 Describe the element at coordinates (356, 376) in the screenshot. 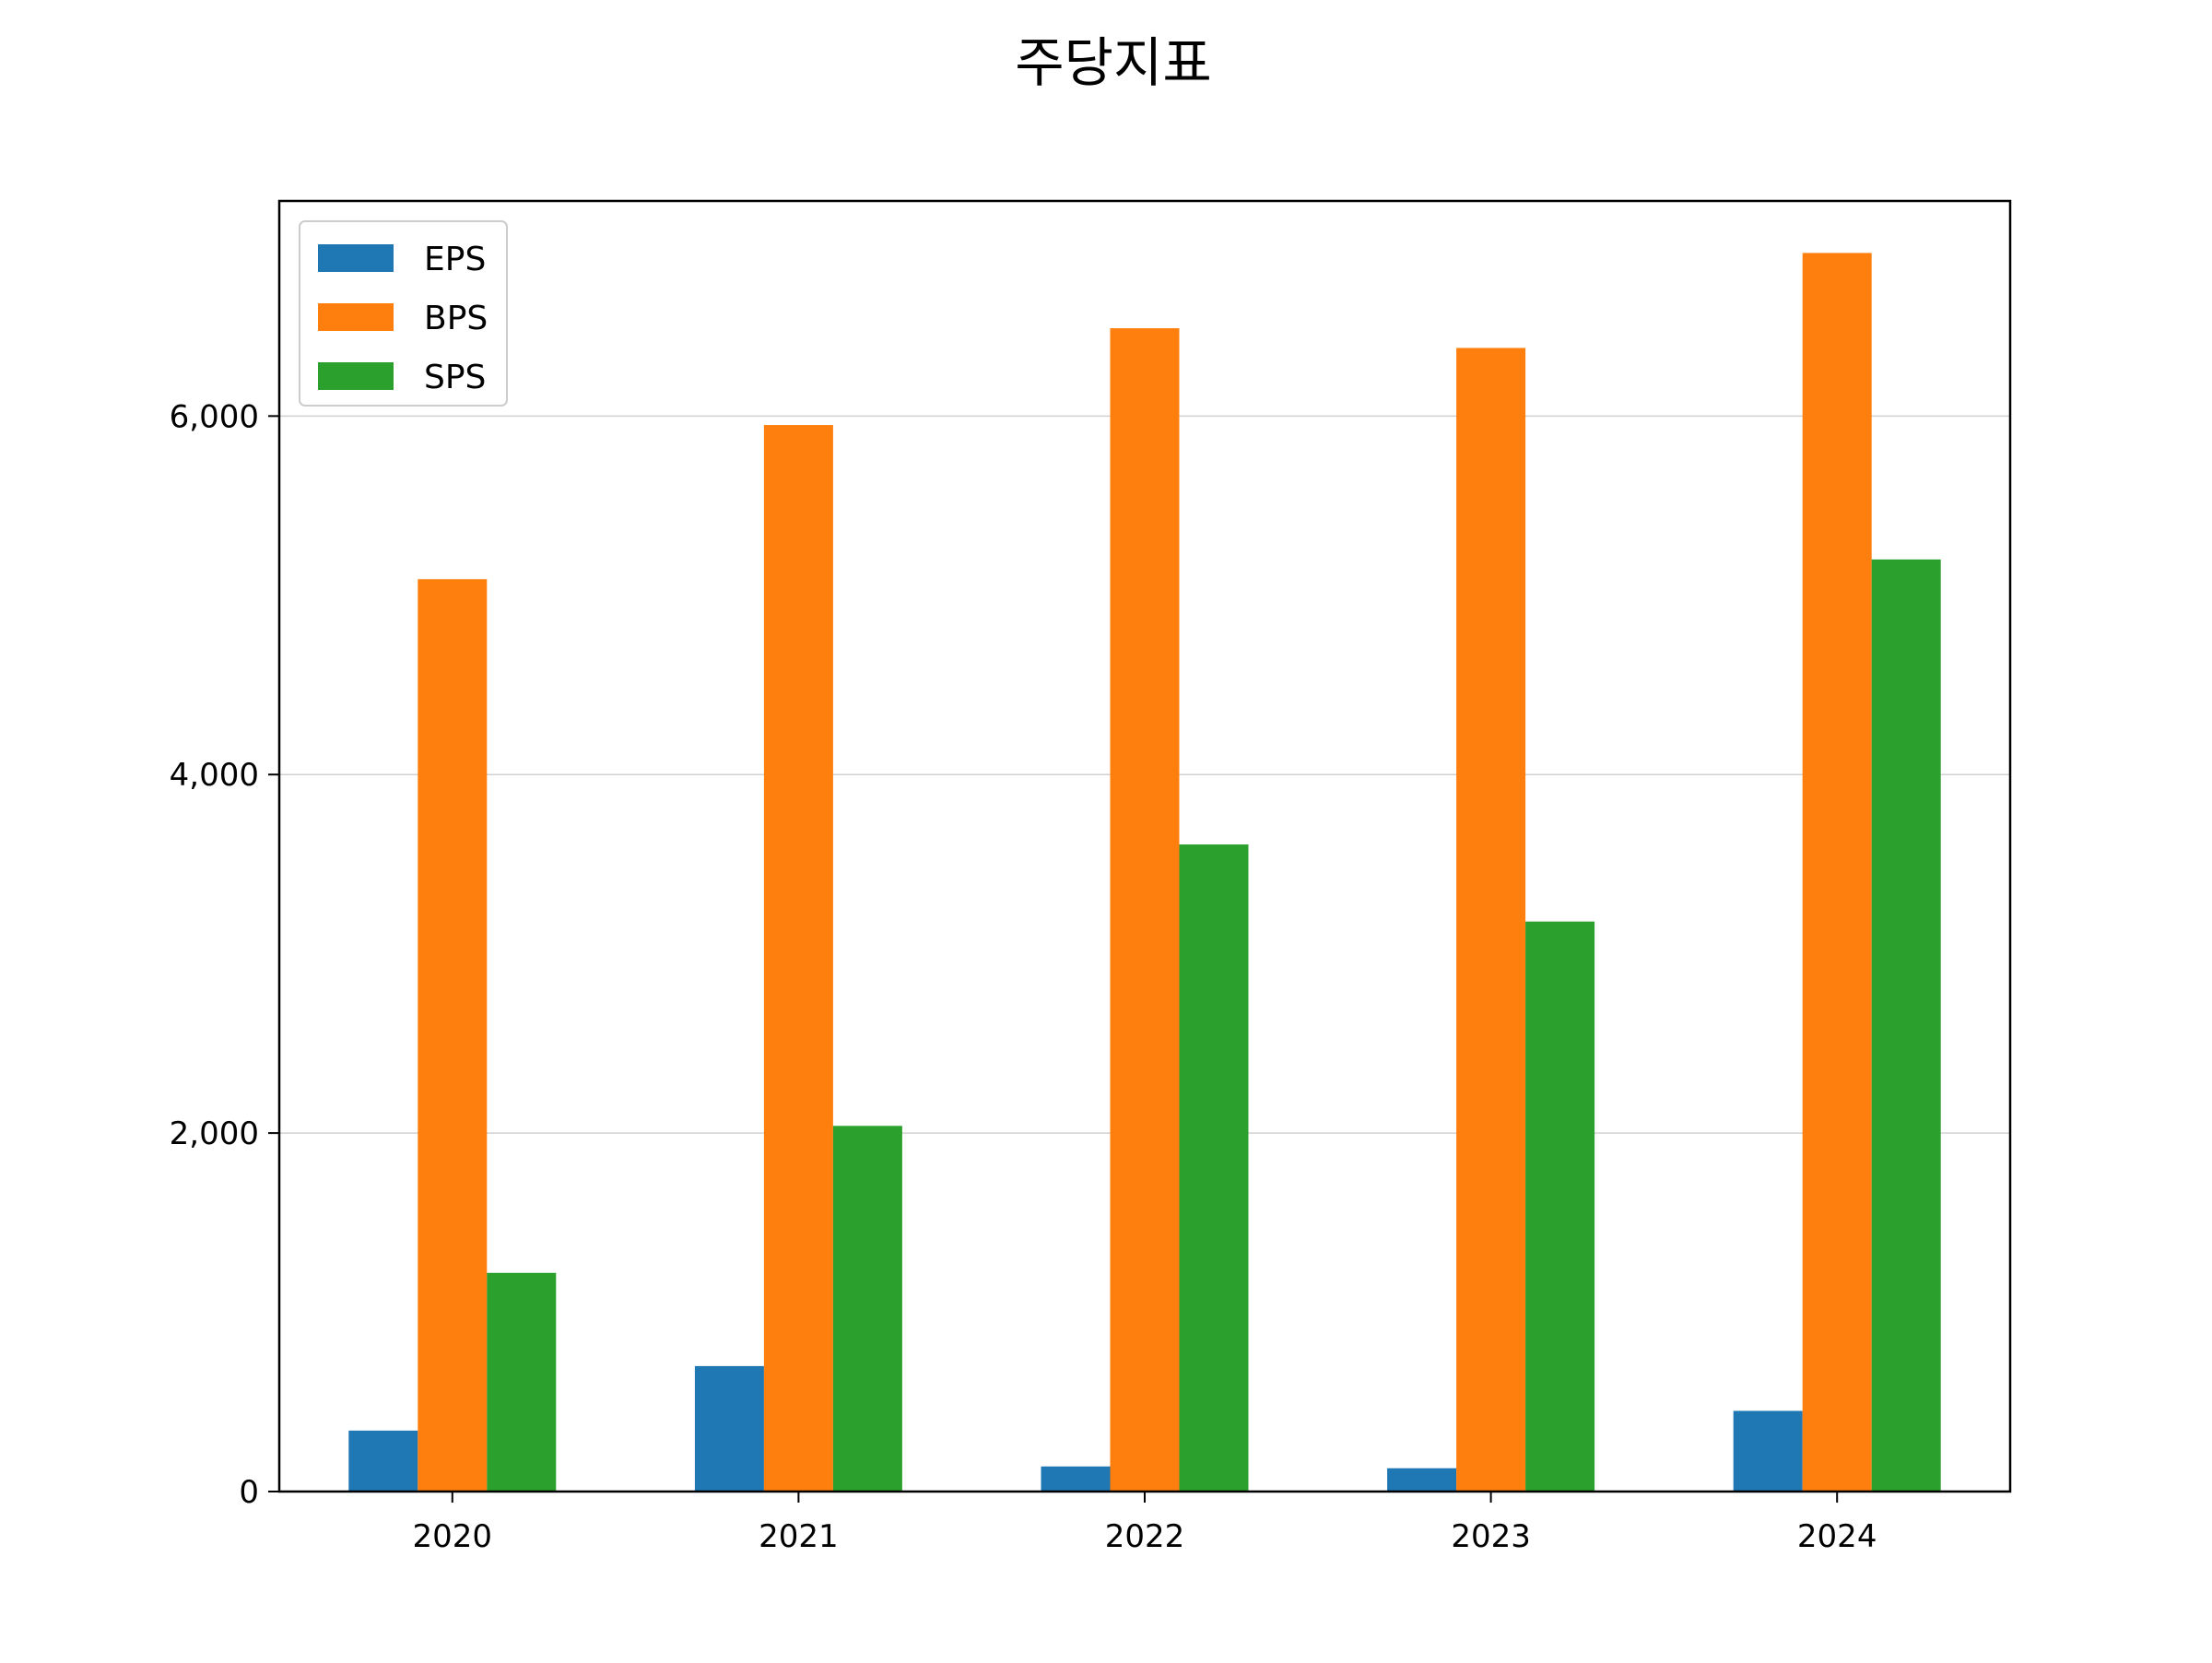

I see `legend-swatch-sps` at that location.